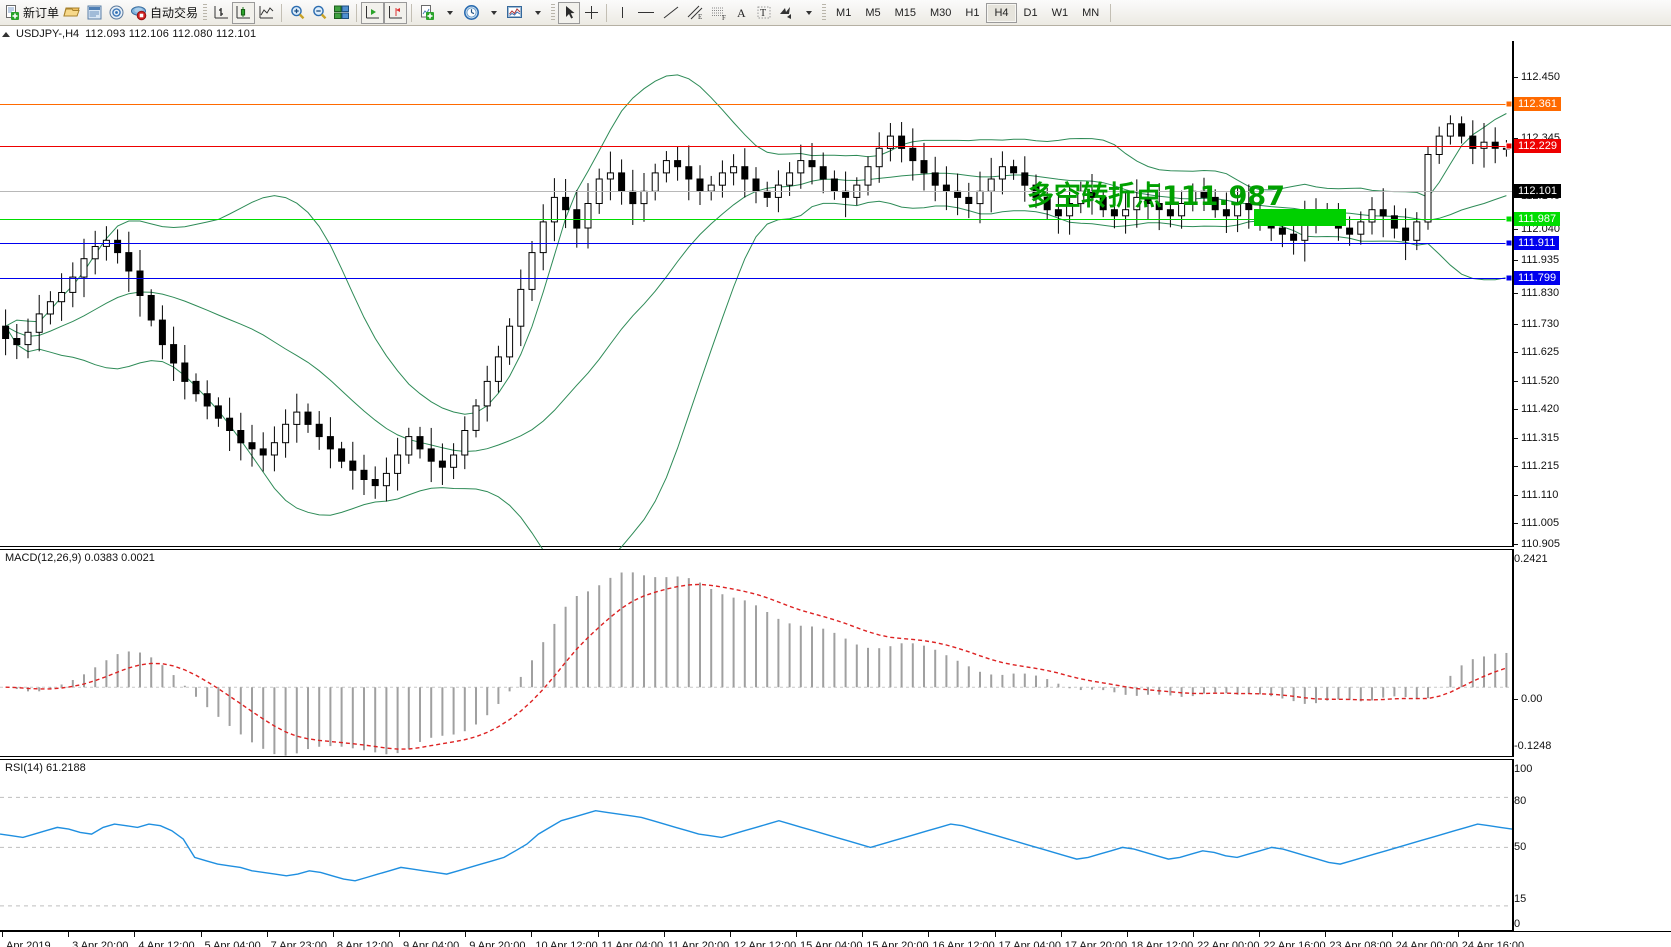 Image resolution: width=1671 pixels, height=947 pixels. Describe the element at coordinates (1060, 12) in the screenshot. I see `timeframe-w1: W1` at that location.